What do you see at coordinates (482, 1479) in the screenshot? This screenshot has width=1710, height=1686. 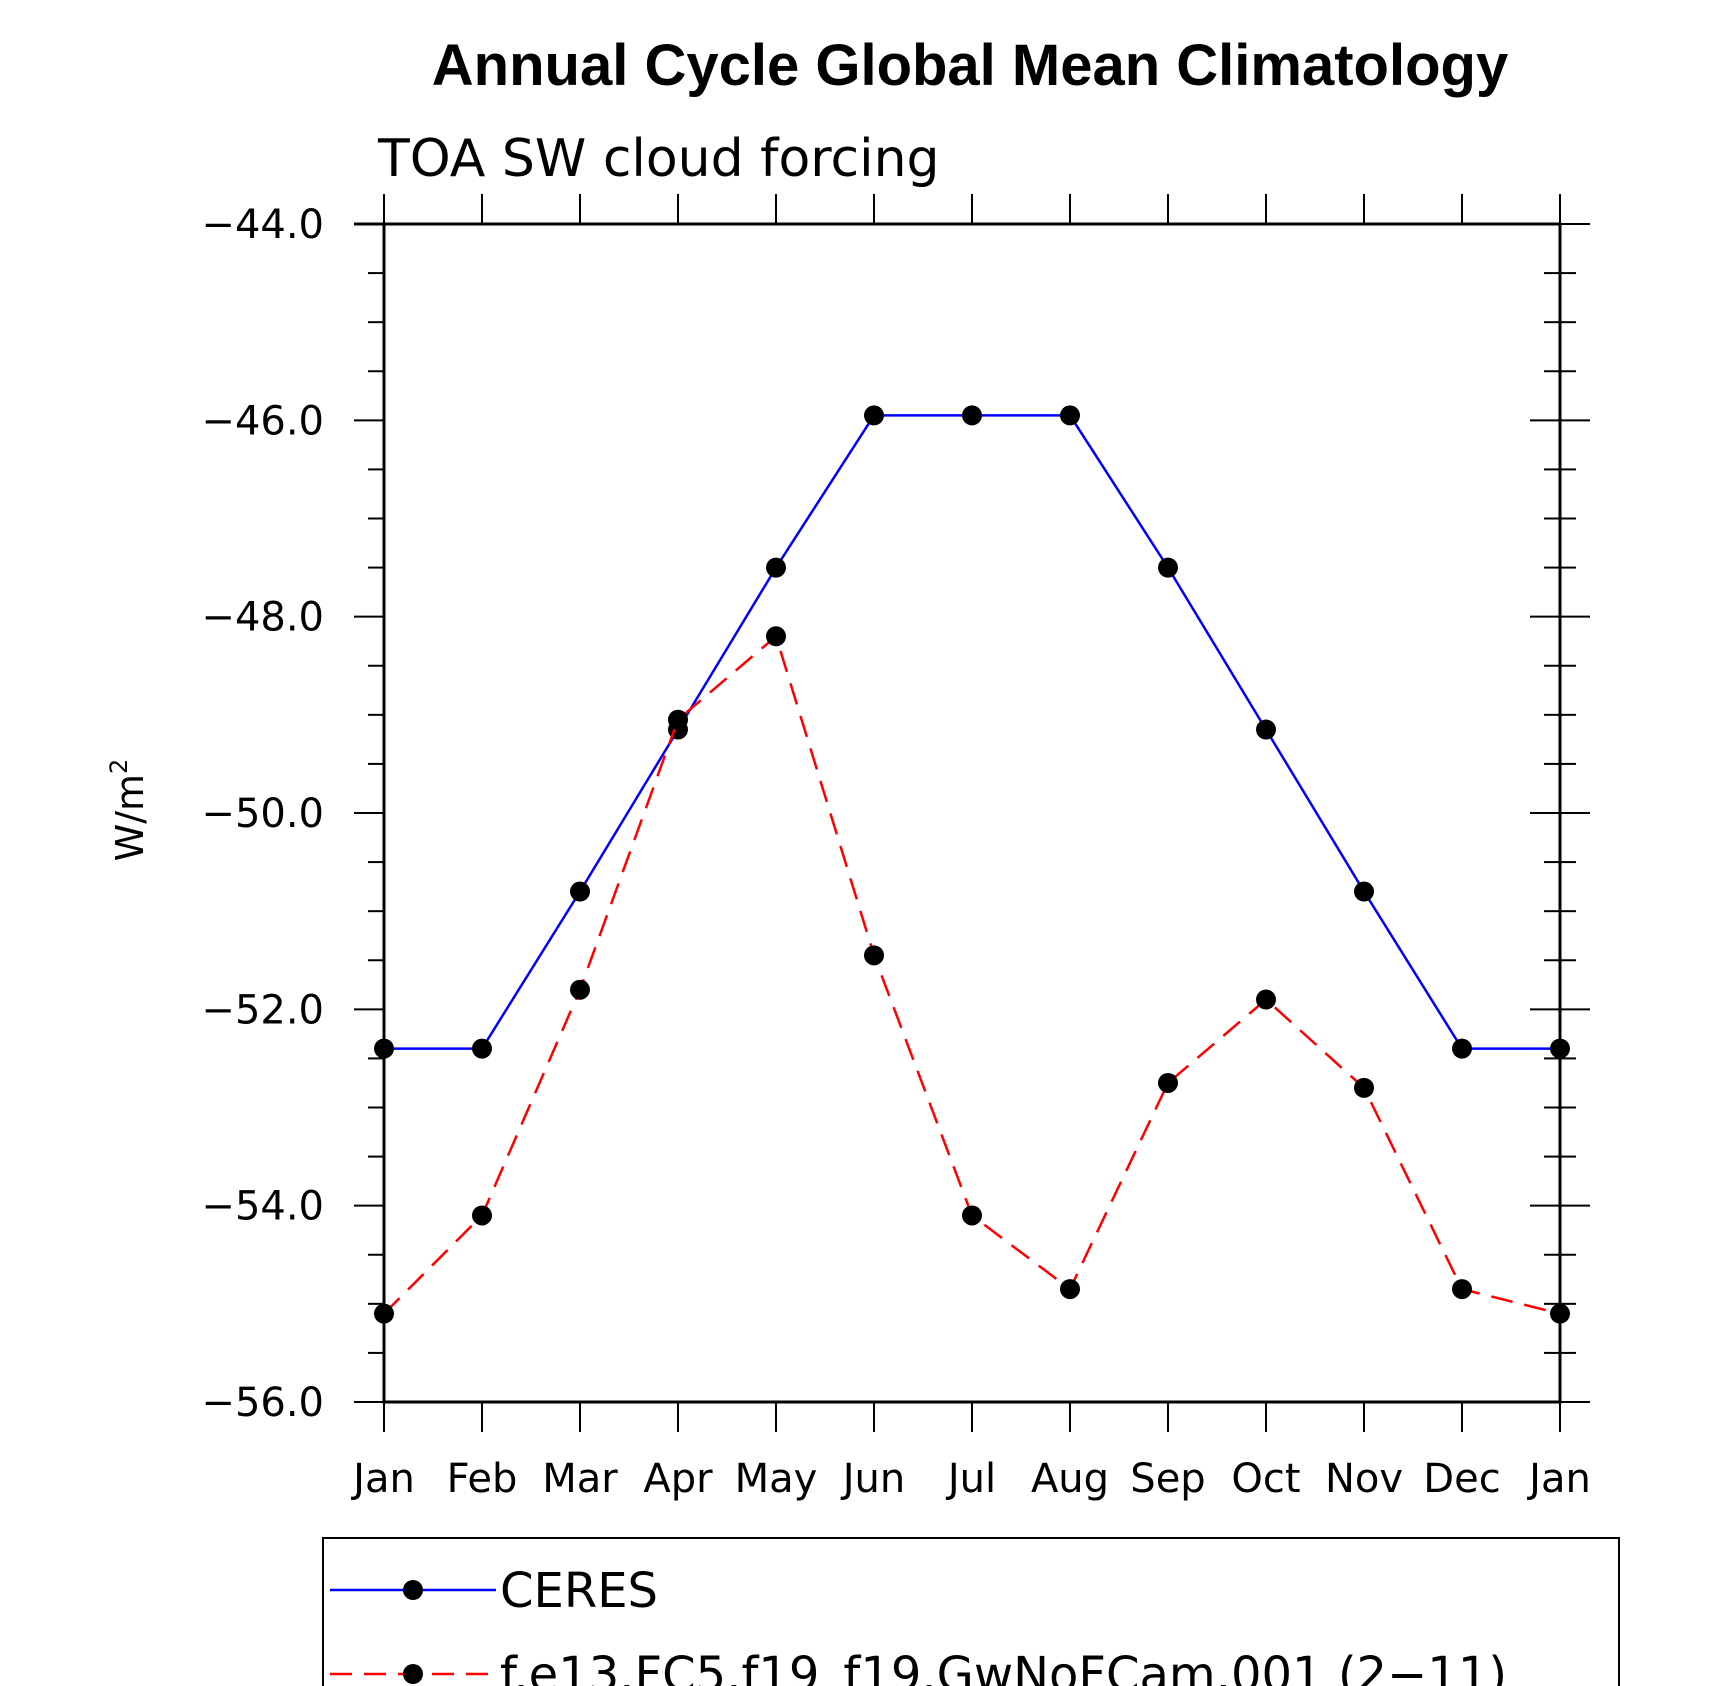 I see `x-tick-label: Feb` at bounding box center [482, 1479].